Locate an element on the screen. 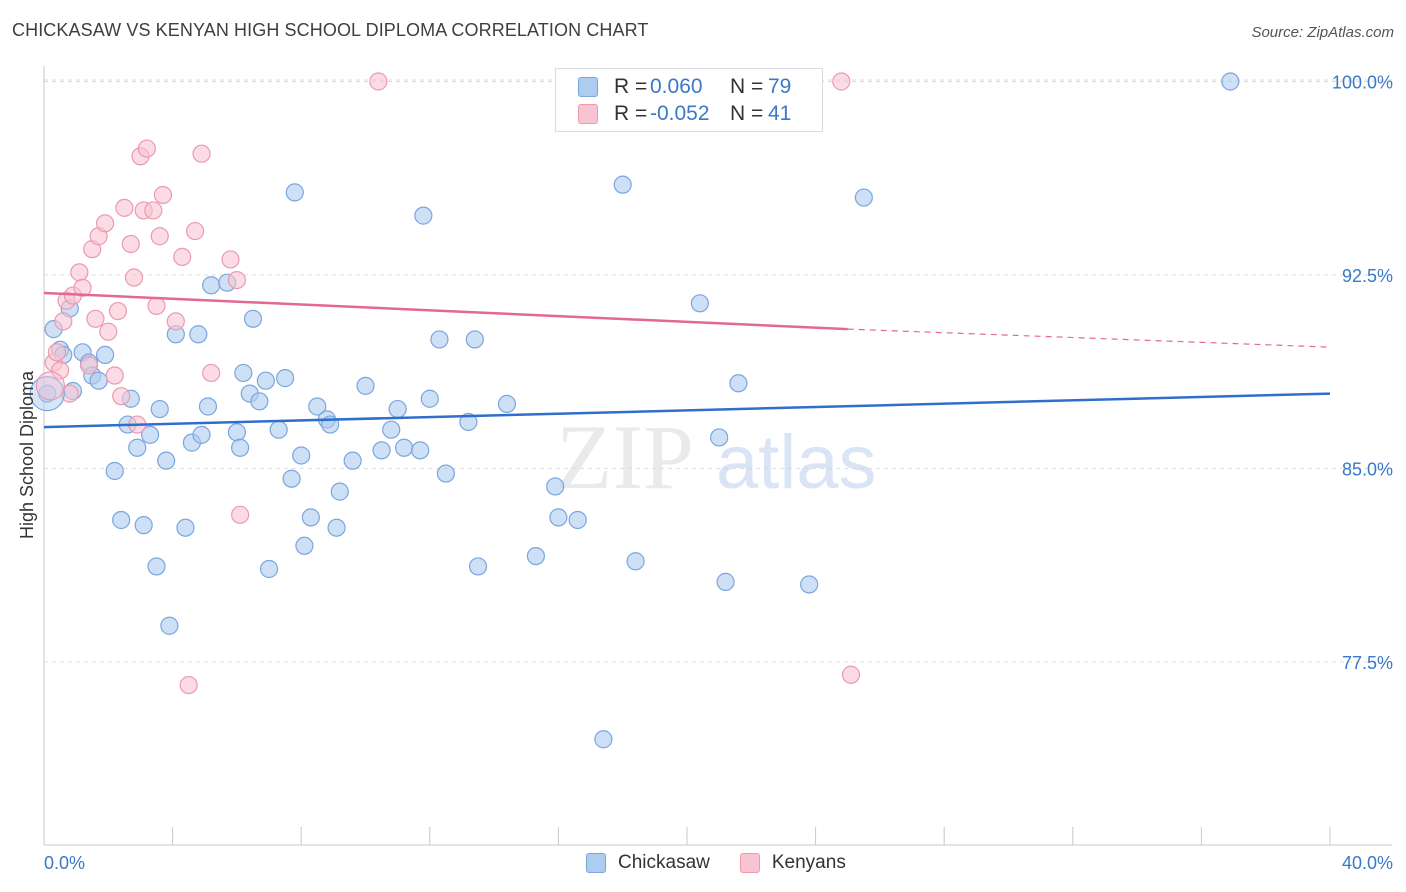 Image resolution: width=1406 pixels, height=892 pixels. y-tick-label: 85.0% is located at coordinates (1367, 469).